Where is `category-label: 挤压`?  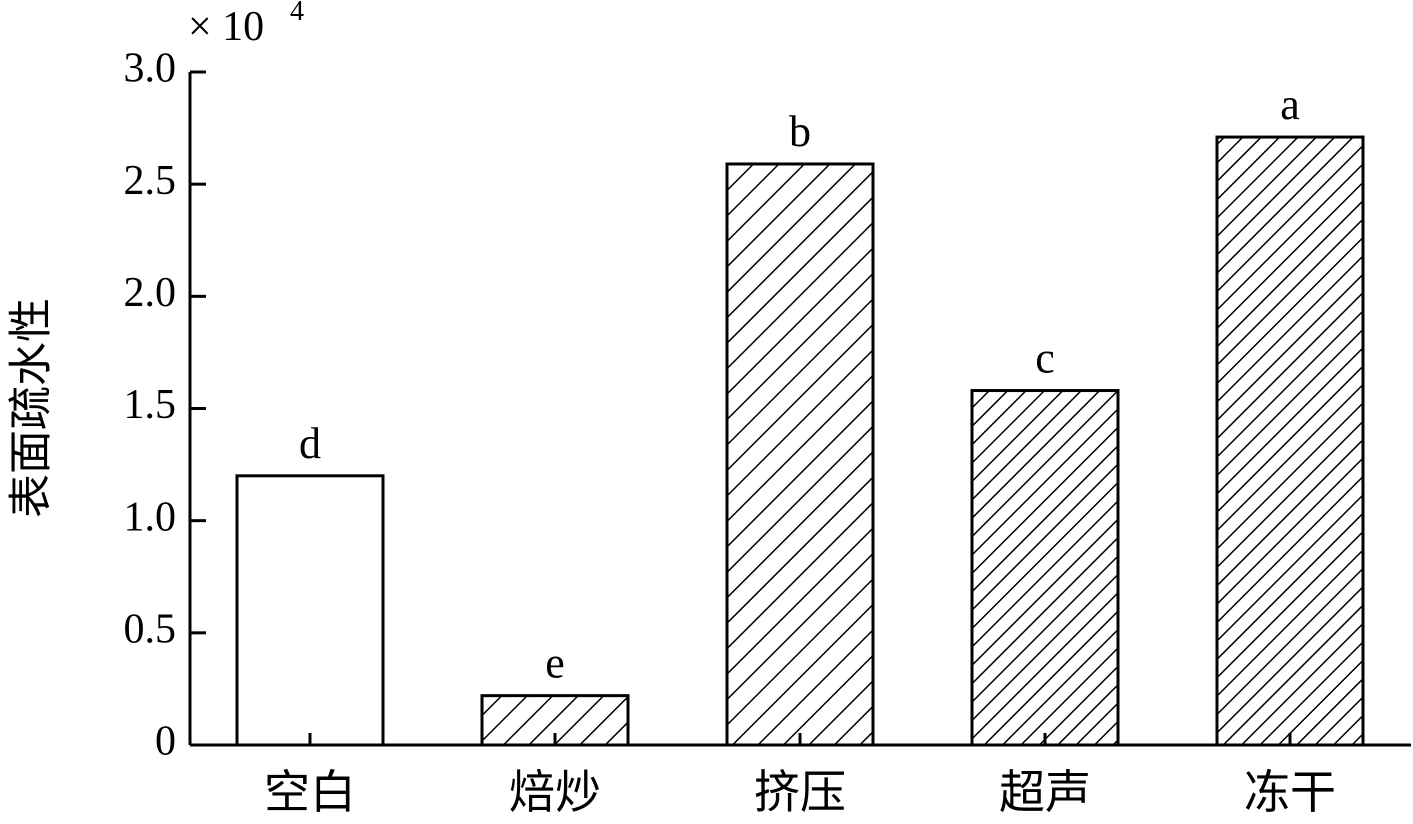
category-label: 挤压 is located at coordinates (800, 792).